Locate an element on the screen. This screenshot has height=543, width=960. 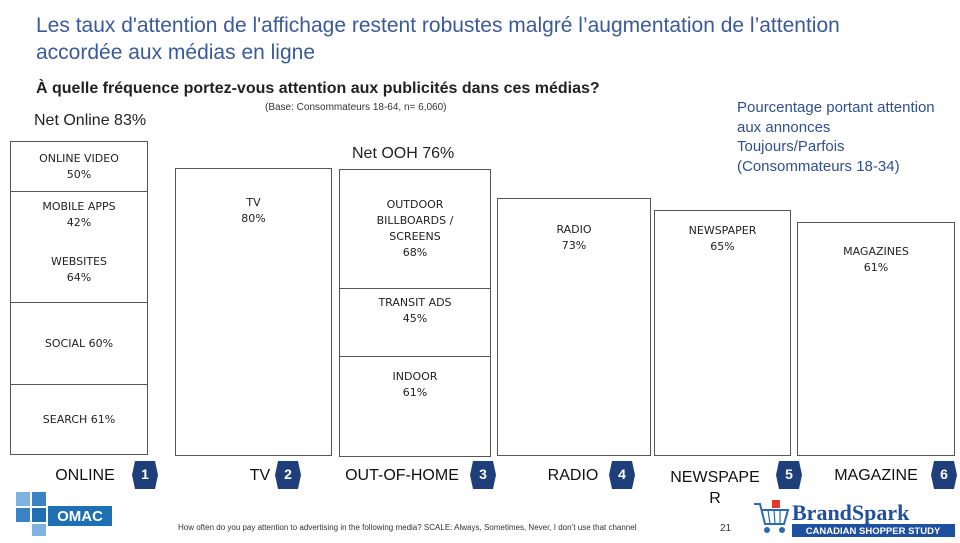
social-label: SOCIAL 60% is located at coordinates (79, 343).